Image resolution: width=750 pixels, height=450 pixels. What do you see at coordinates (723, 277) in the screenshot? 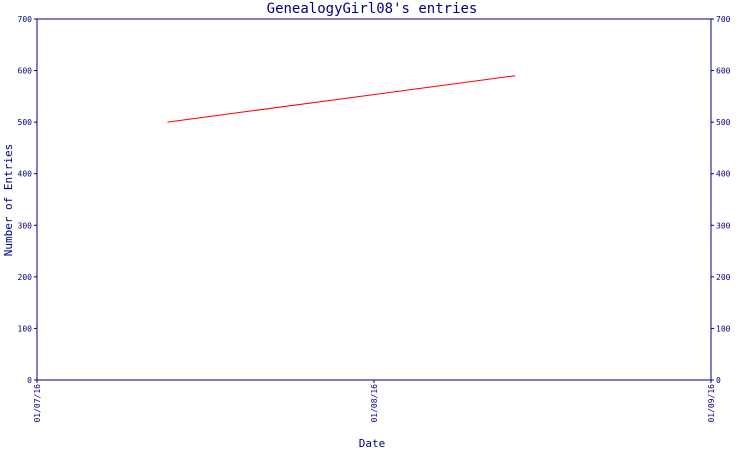
I see `y-tick-label-right: 200` at bounding box center [723, 277].